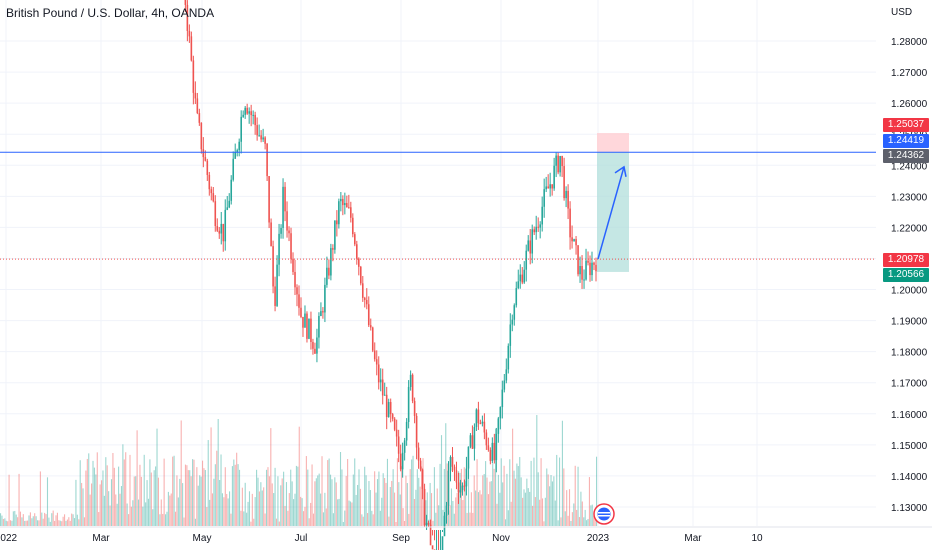  I want to click on projection-arrow, so click(611, 213).